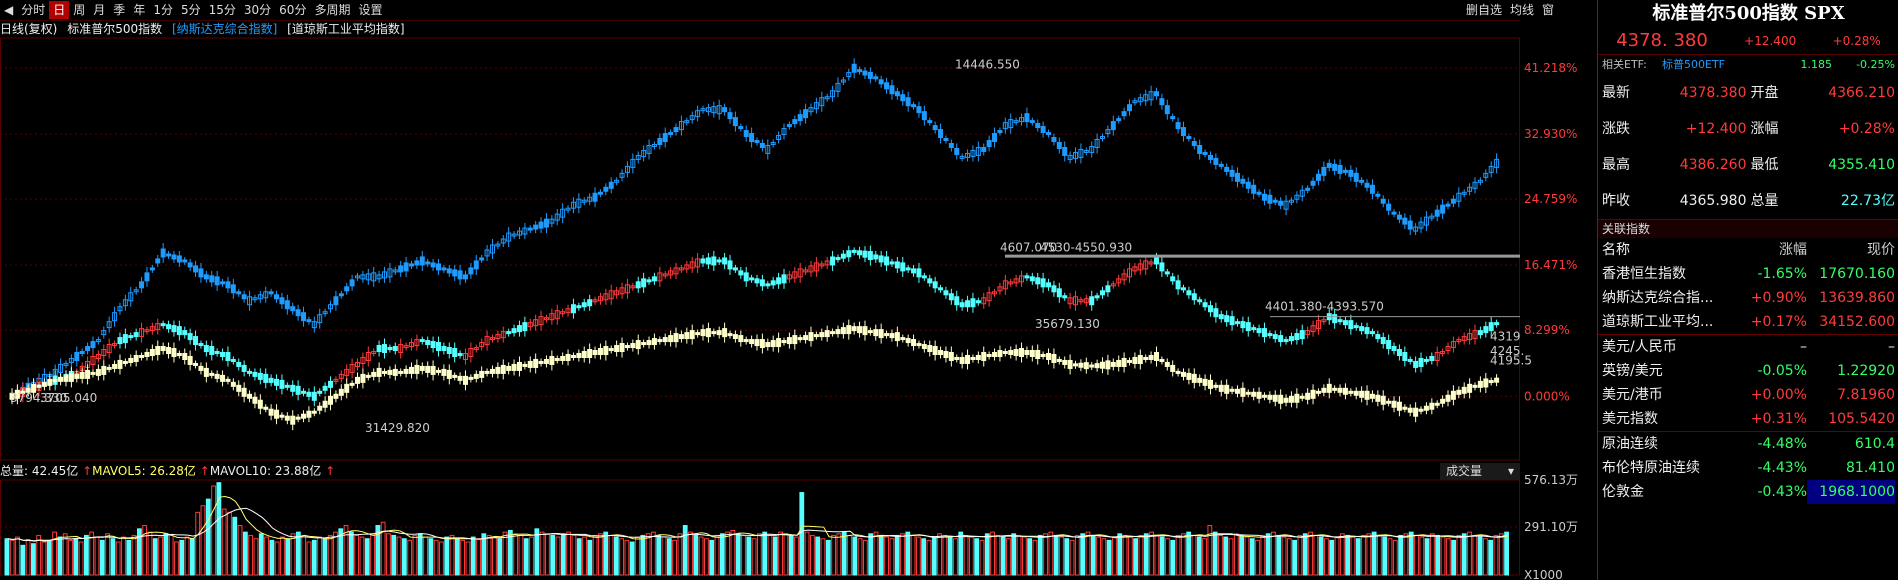 The image size is (1898, 580). Describe the element at coordinates (1857, 322) in the screenshot. I see `rel-price: 34152.600` at that location.